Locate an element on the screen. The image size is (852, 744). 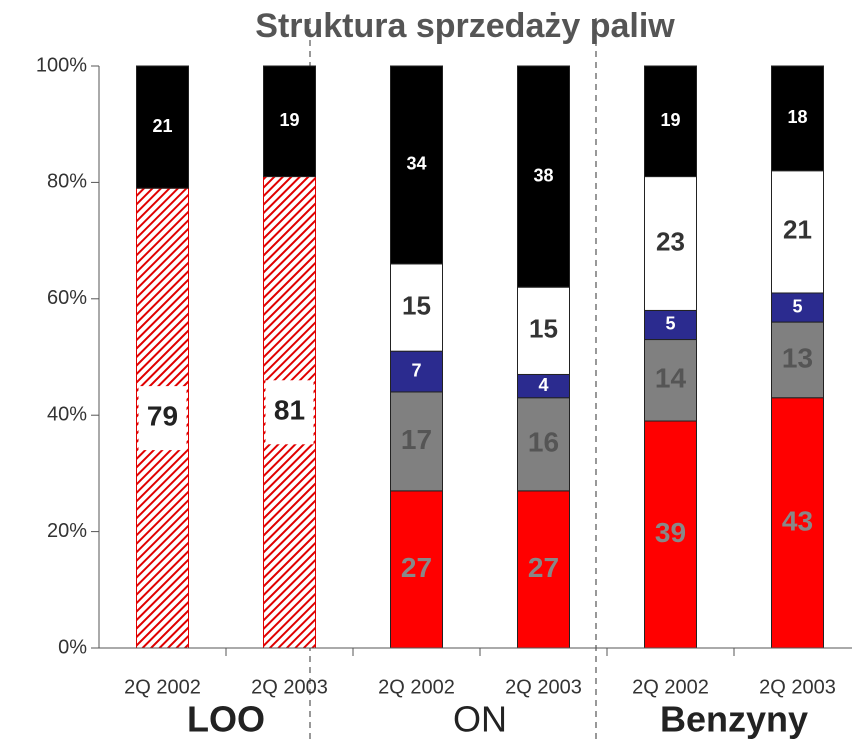
value-label: 14 is located at coordinates (671, 378).